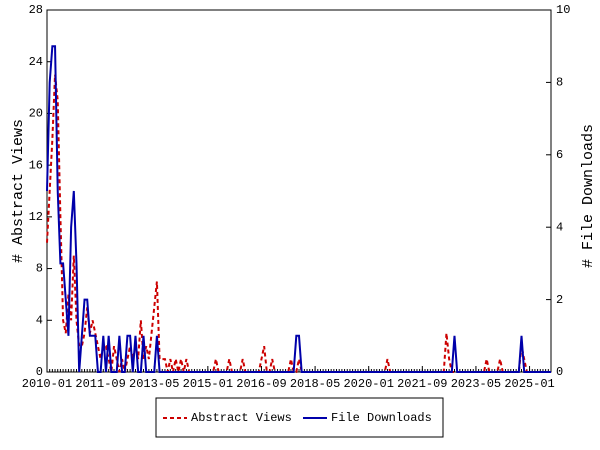 The width and height of the screenshot is (600, 450). I want to click on y-tick-label: 24, so click(36, 62).